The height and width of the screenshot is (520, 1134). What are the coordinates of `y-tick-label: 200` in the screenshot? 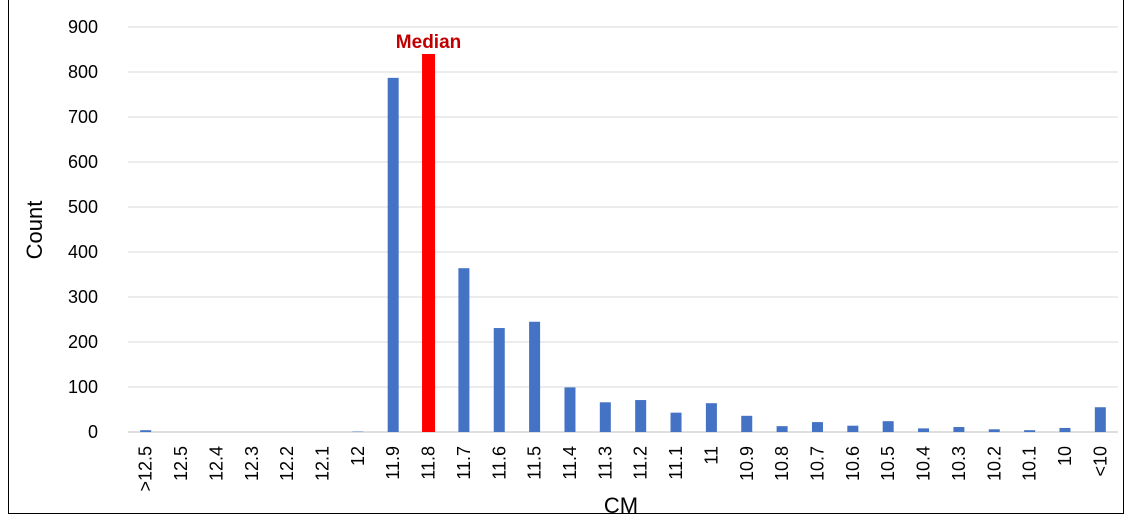 It's located at (83, 342).